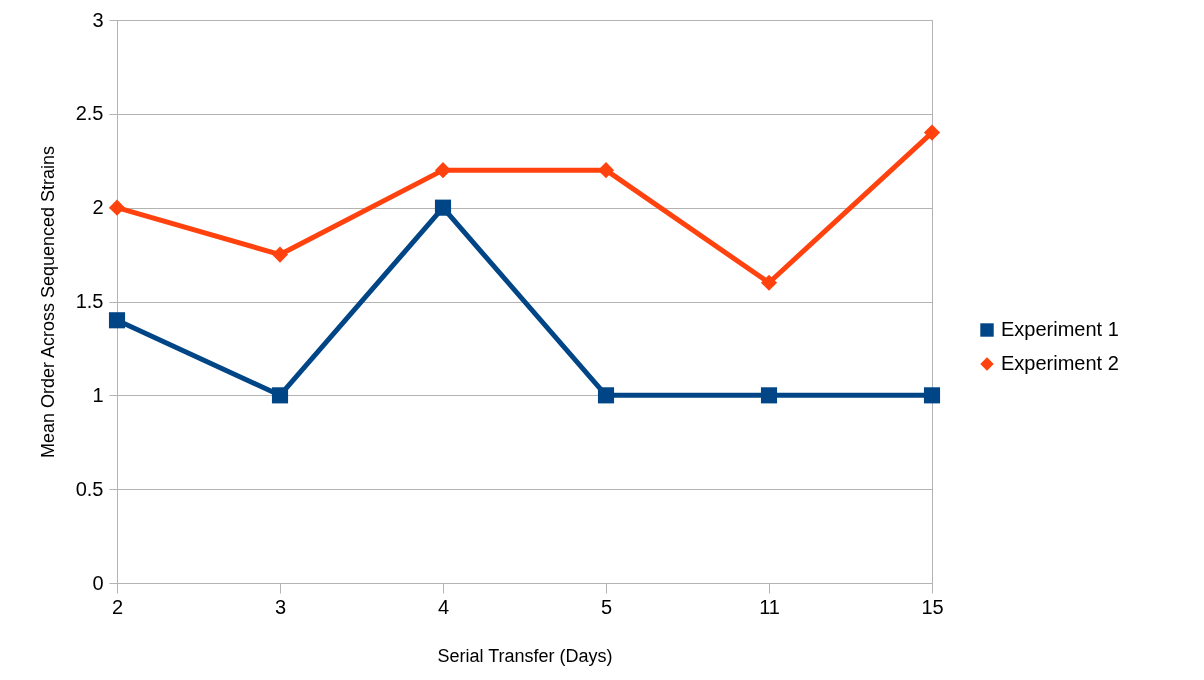 The image size is (1204, 680). Describe the element at coordinates (932, 606) in the screenshot. I see `x-tick-label: 15` at that location.